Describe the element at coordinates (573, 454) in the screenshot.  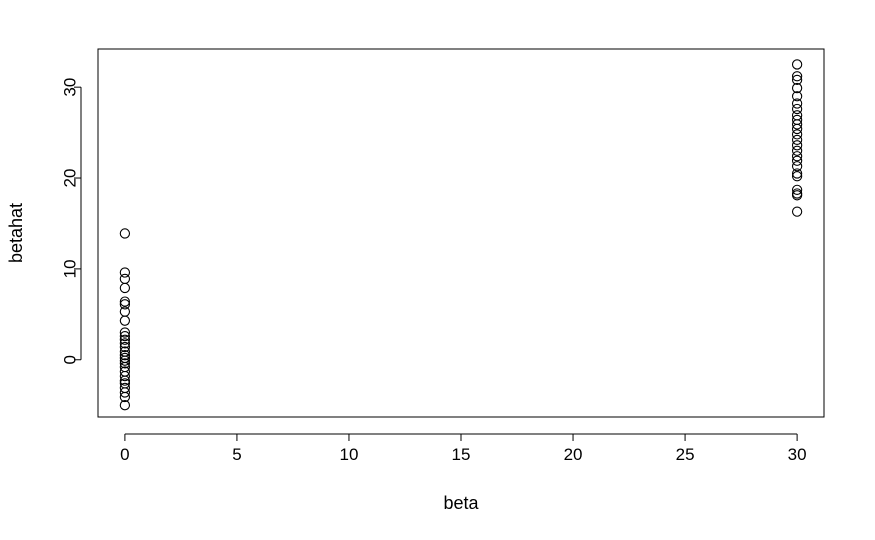
I see `x-tick-label: 20` at that location.